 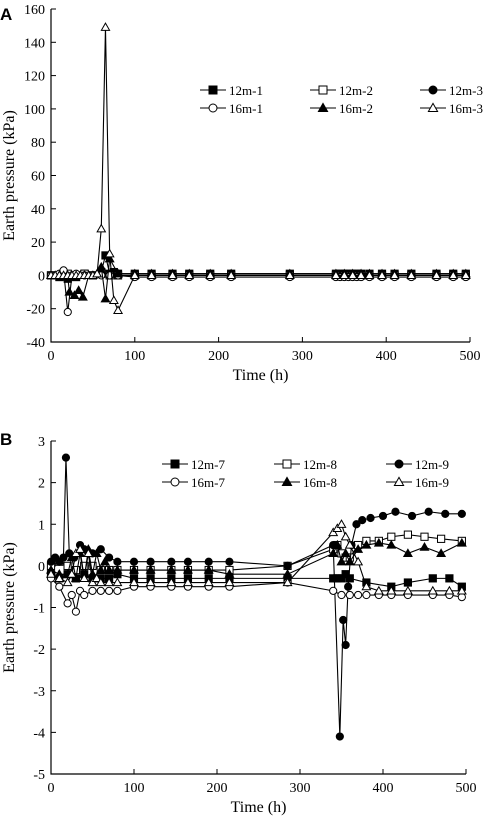 What do you see at coordinates (246, 108) in the screenshot?
I see `legend-label-16m-1: 16m-1` at bounding box center [246, 108].